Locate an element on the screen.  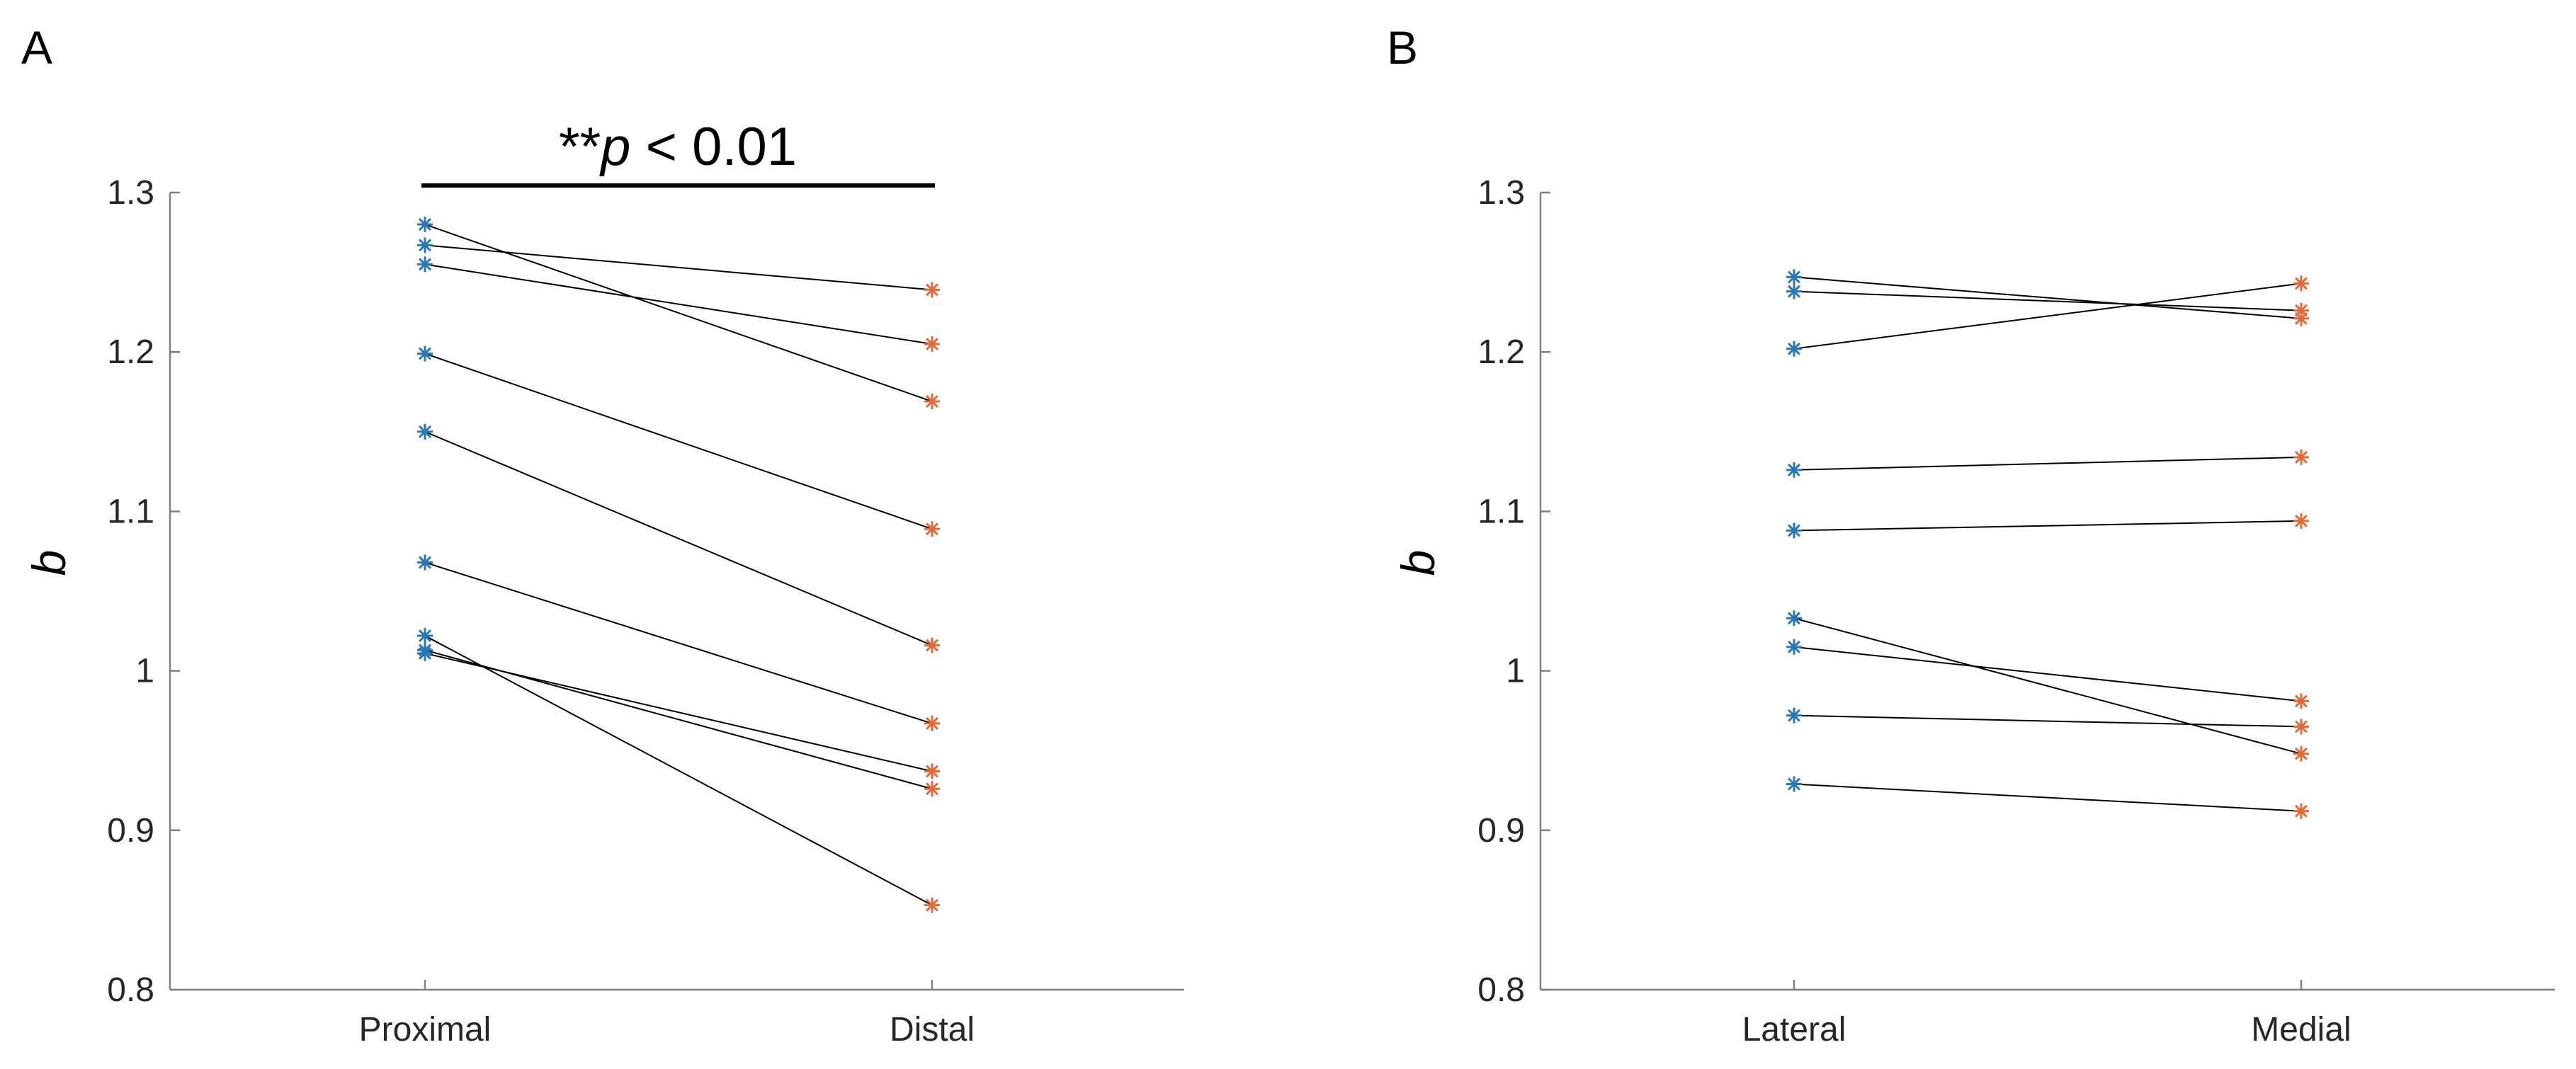
x-tick-label-b: Medial is located at coordinates (2301, 1030).